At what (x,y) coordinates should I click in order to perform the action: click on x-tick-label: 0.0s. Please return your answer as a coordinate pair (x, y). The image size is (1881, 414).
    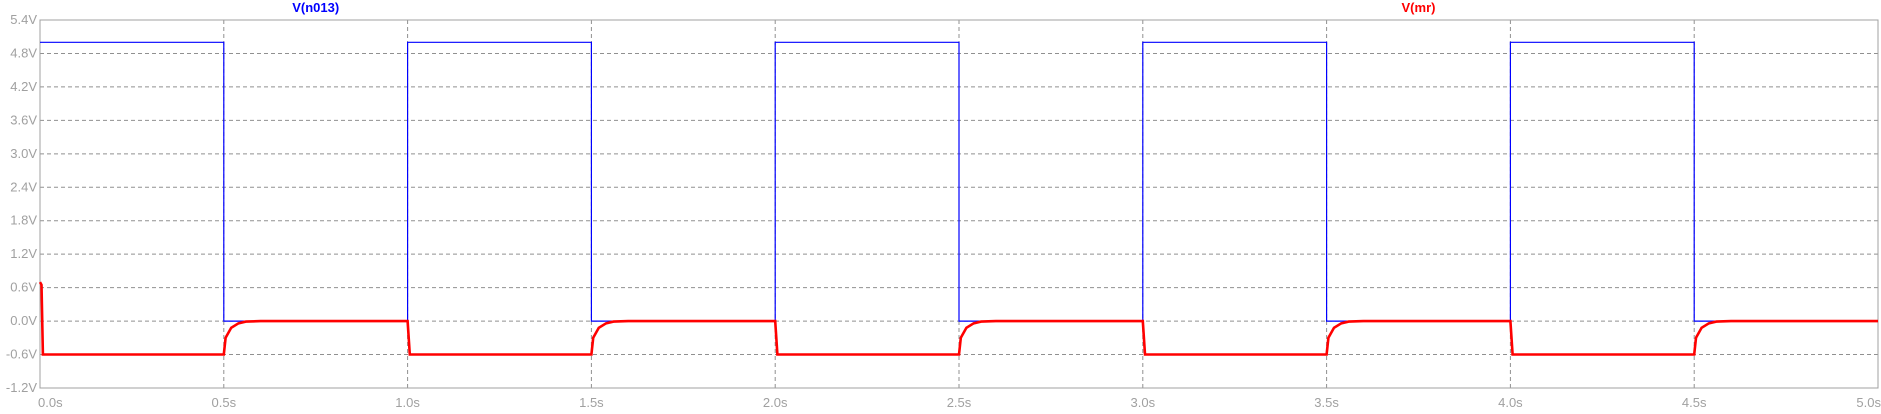
    Looking at the image, I should click on (50, 402).